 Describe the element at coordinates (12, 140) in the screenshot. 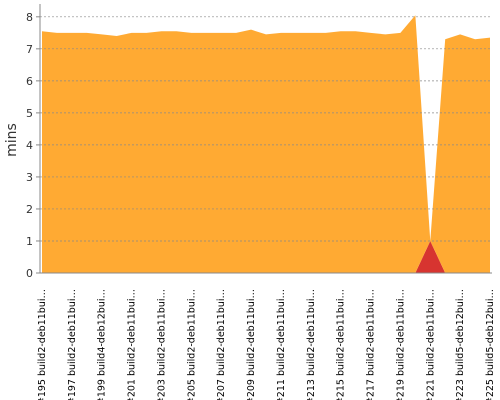

I see `y-axis-label: mins` at that location.